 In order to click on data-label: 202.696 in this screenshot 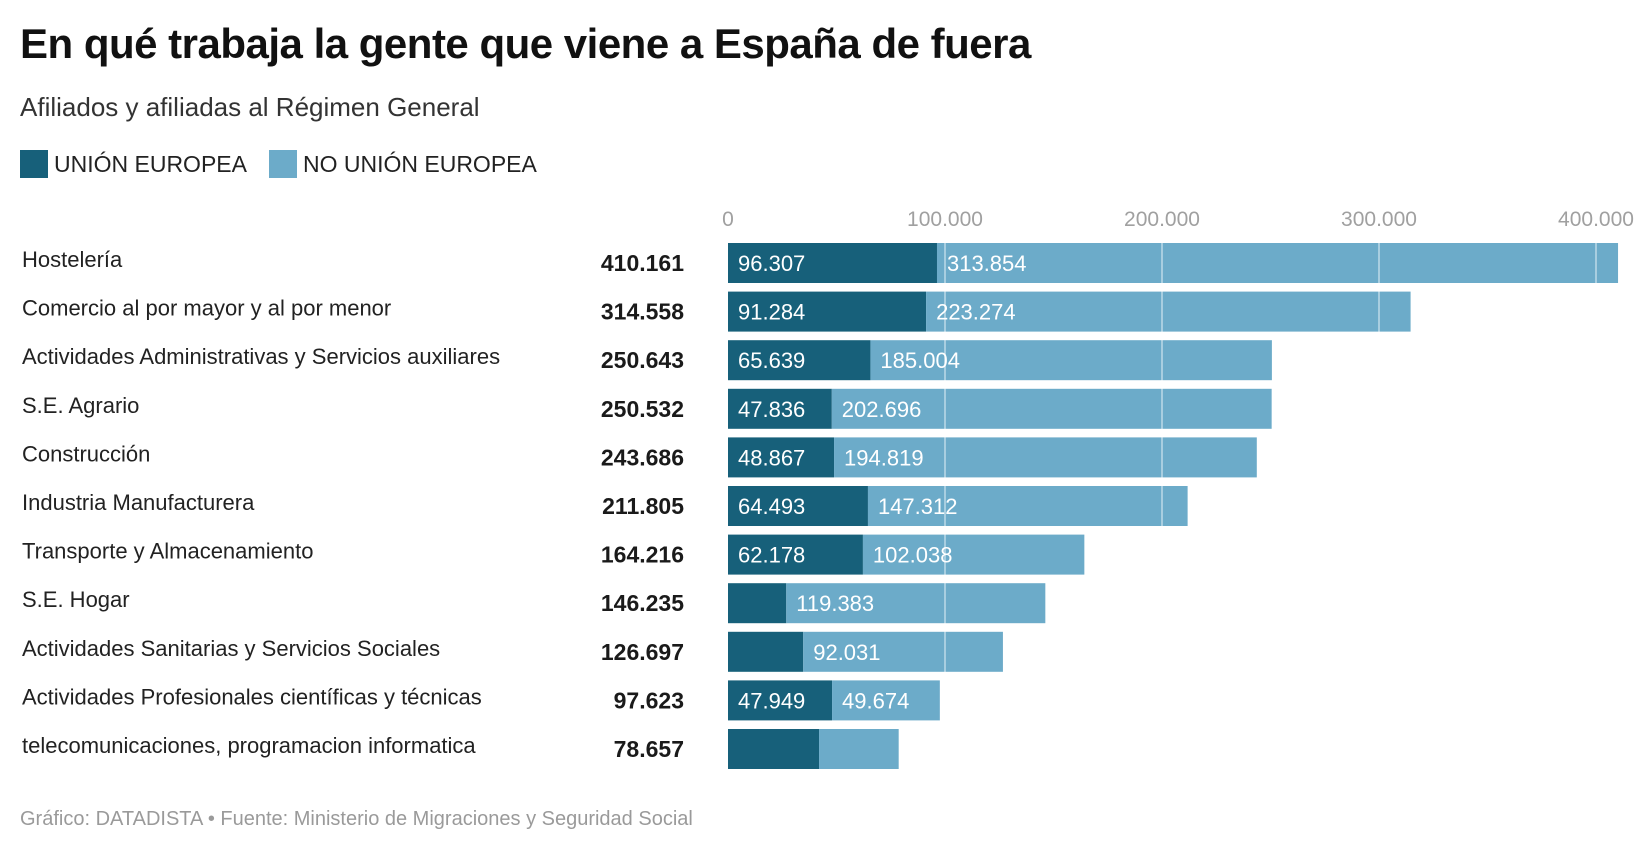, I will do `click(882, 409)`.